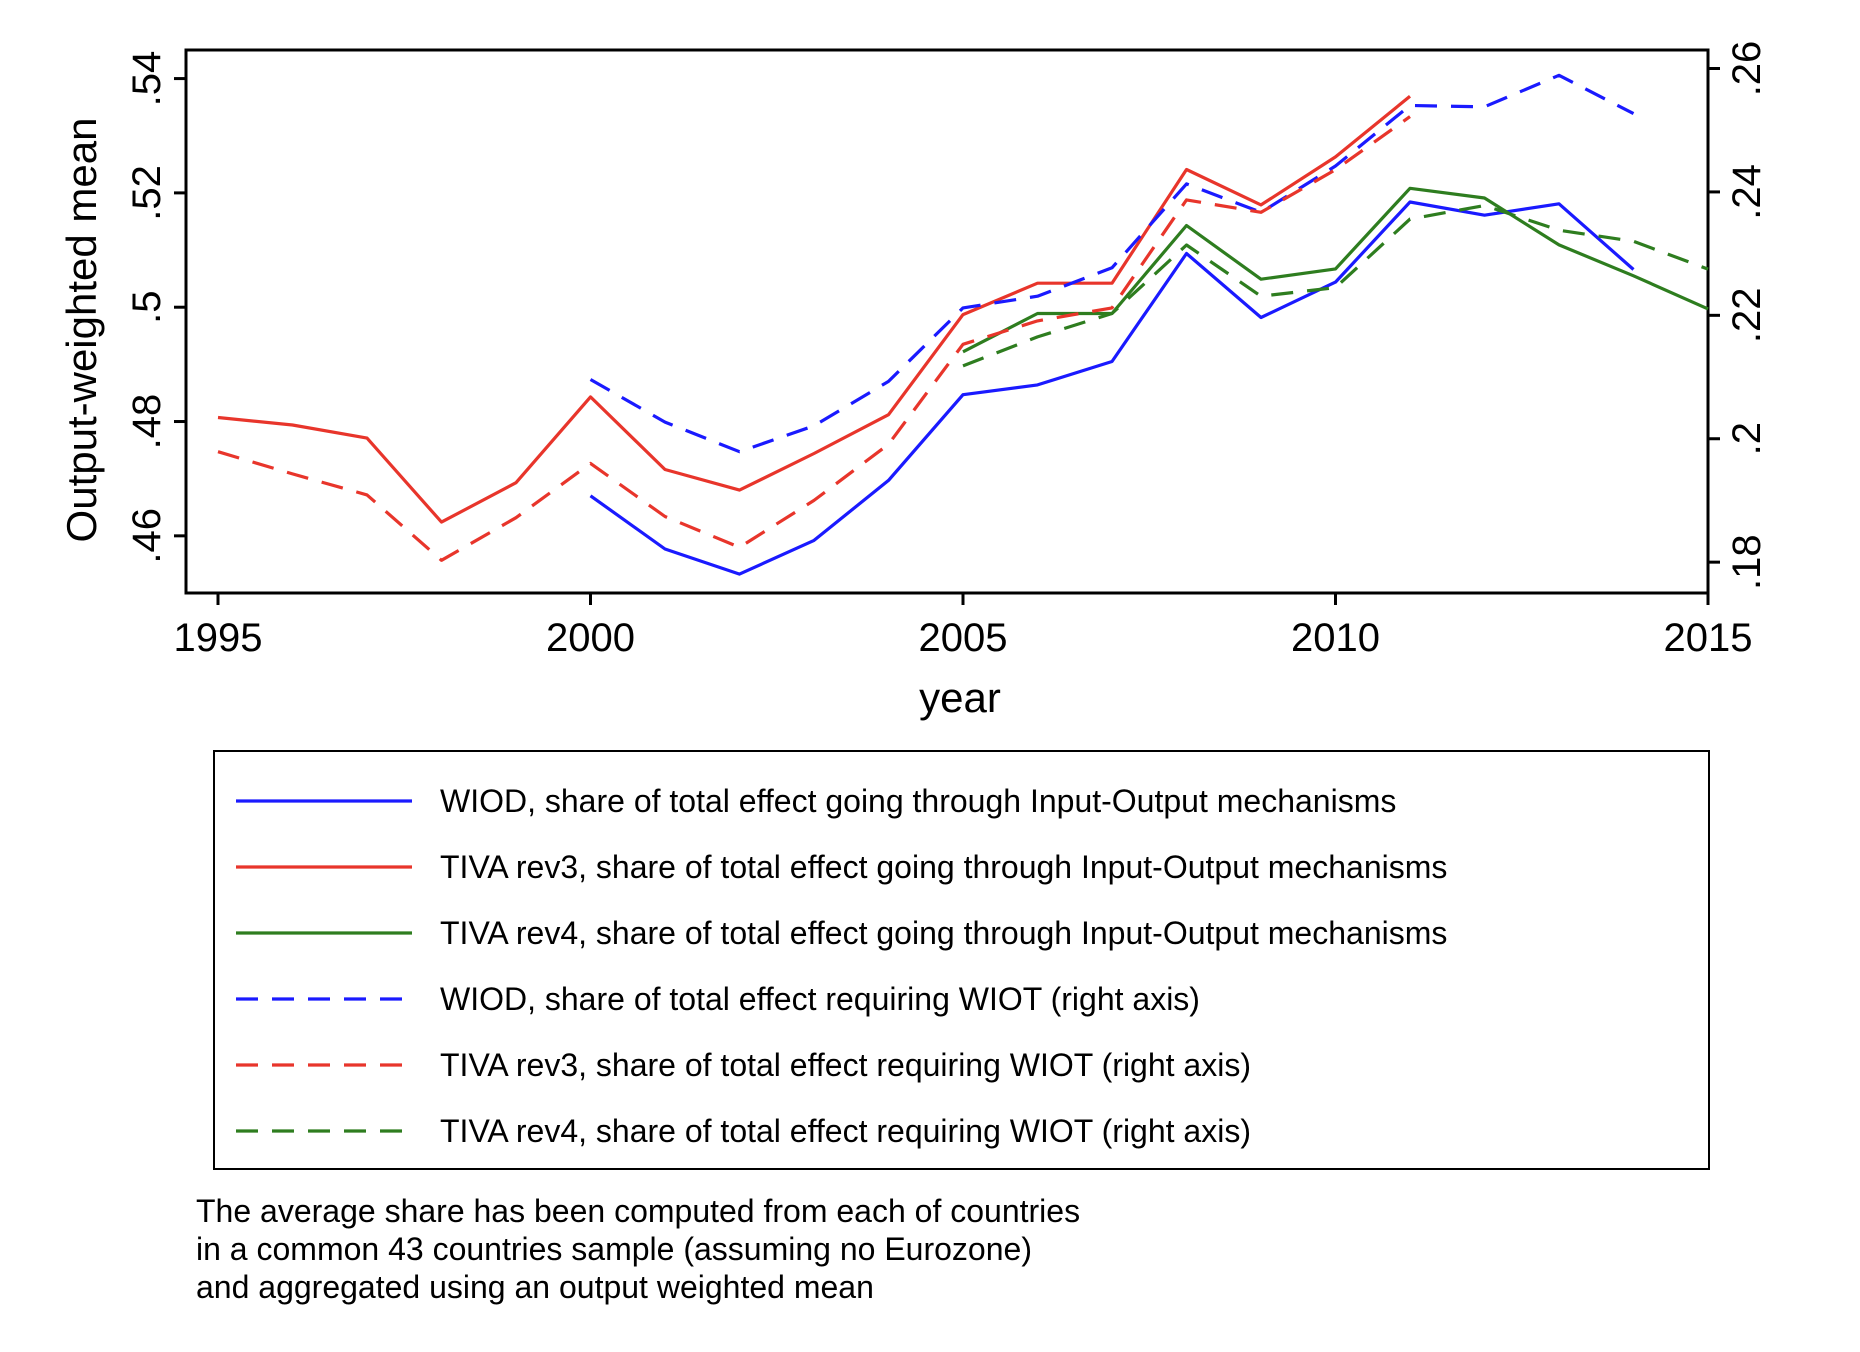 The width and height of the screenshot is (1860, 1352). I want to click on y-left-tick-label: .48, so click(147, 422).